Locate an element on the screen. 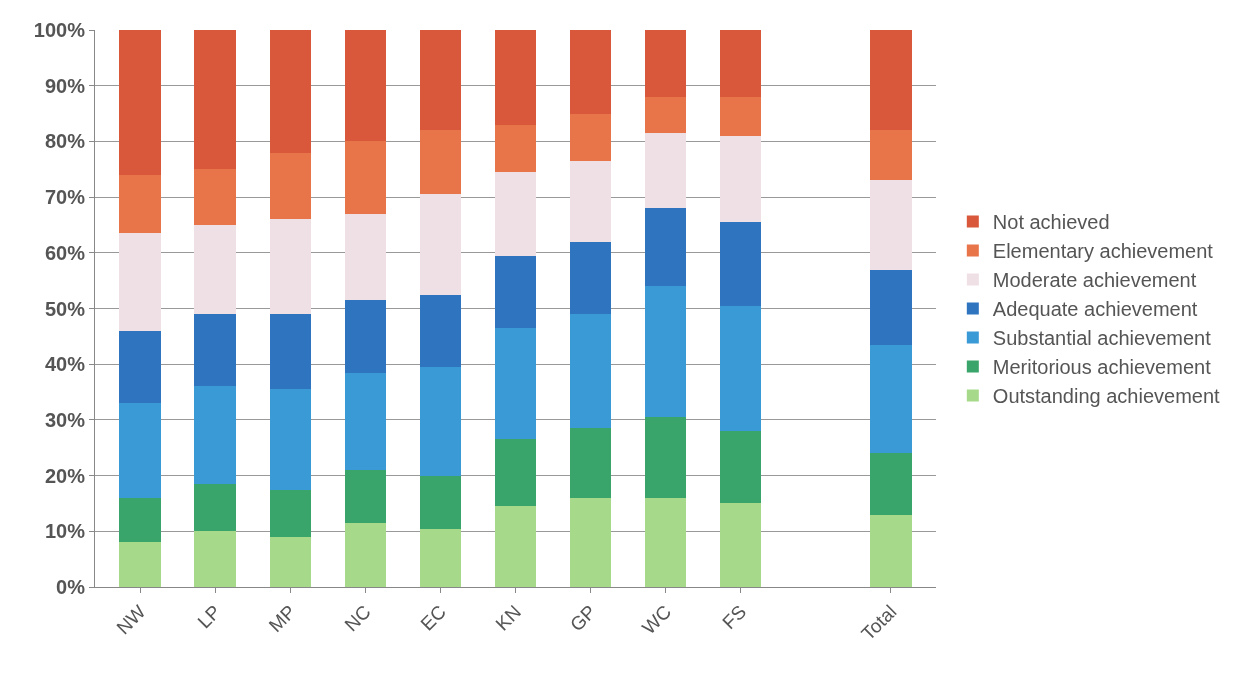  x-tick-label: WC is located at coordinates (656, 620).